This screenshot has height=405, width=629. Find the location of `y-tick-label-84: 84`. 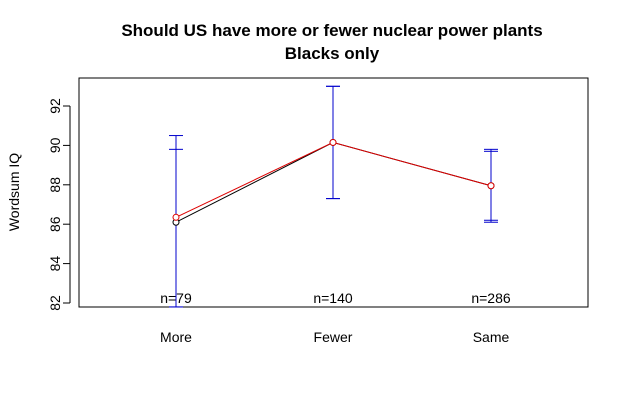

y-tick-label-84: 84 is located at coordinates (55, 264).